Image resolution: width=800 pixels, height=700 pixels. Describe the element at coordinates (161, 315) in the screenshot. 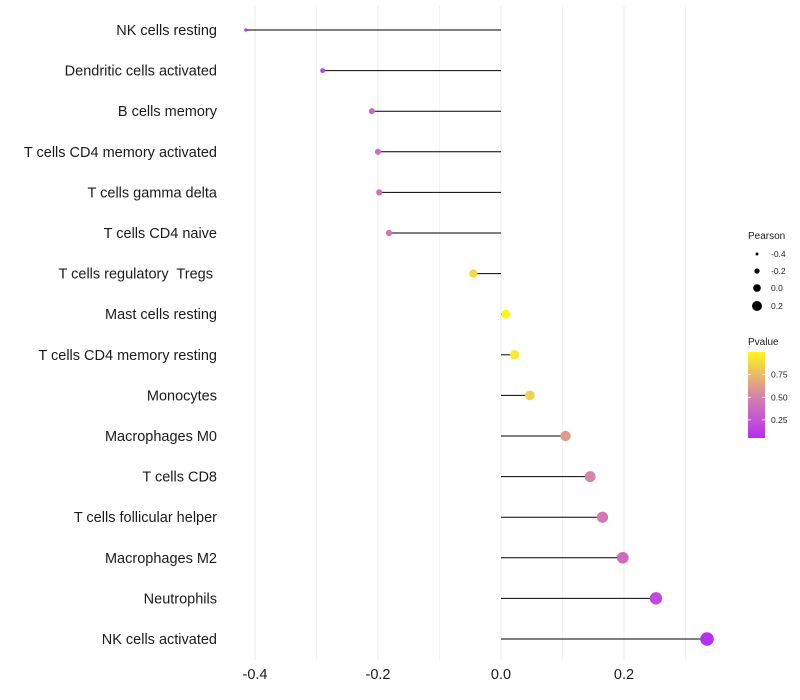

I see `category-label: Mast cells resting` at that location.